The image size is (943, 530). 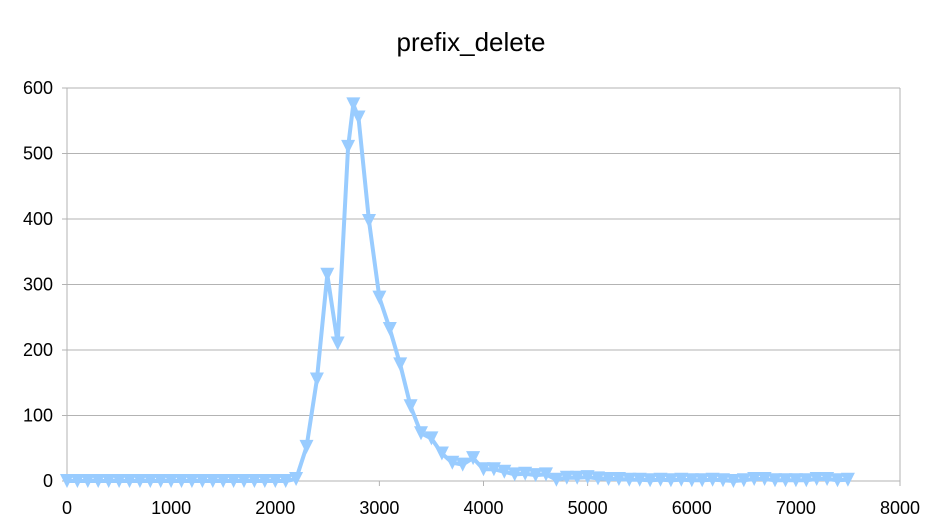 What do you see at coordinates (48, 481) in the screenshot?
I see `y-tick-label: 0` at bounding box center [48, 481].